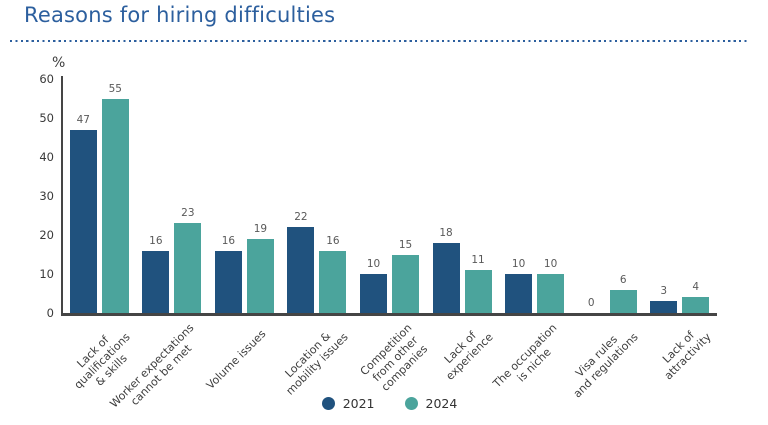 The width and height of the screenshot is (768, 425). I want to click on legend-dot-2024, so click(411, 403).